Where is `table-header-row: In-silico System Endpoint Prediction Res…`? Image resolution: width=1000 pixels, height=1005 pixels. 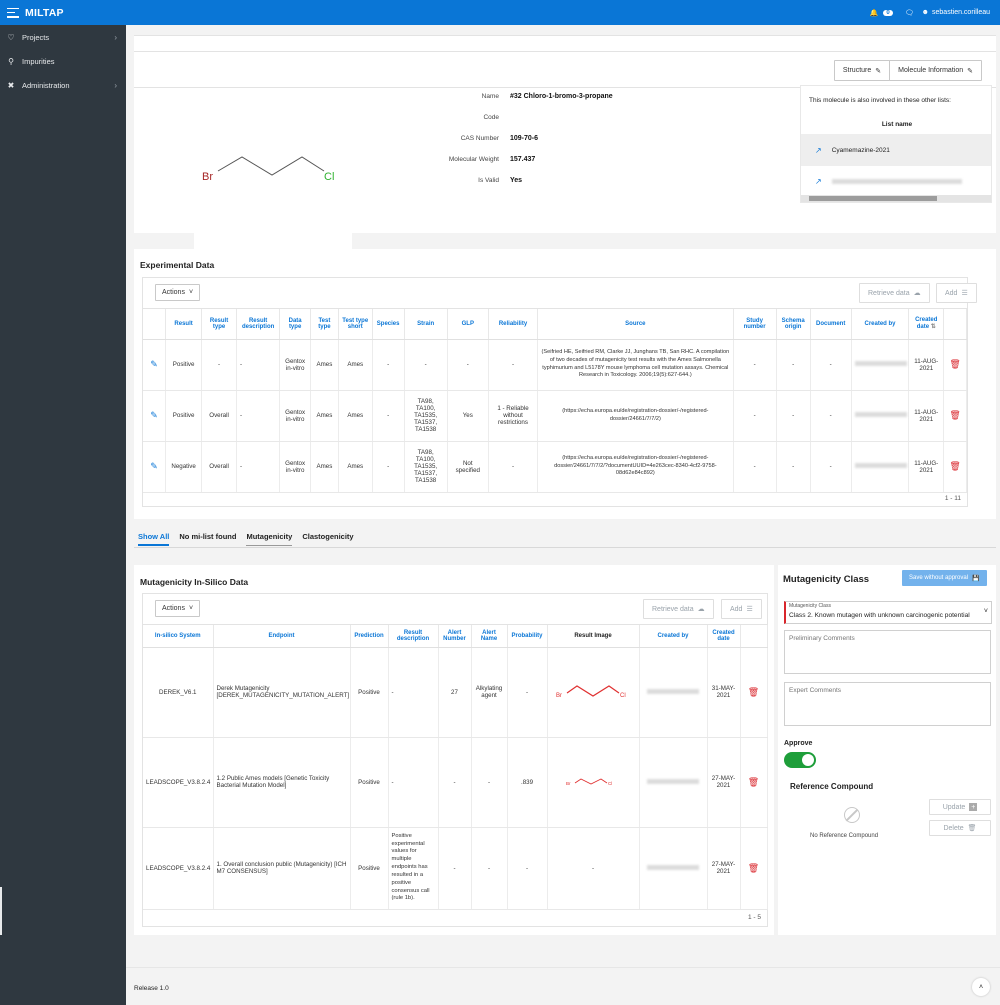
table-header-row: In-silico System Endpoint Prediction Res… is located at coordinates (455, 636).